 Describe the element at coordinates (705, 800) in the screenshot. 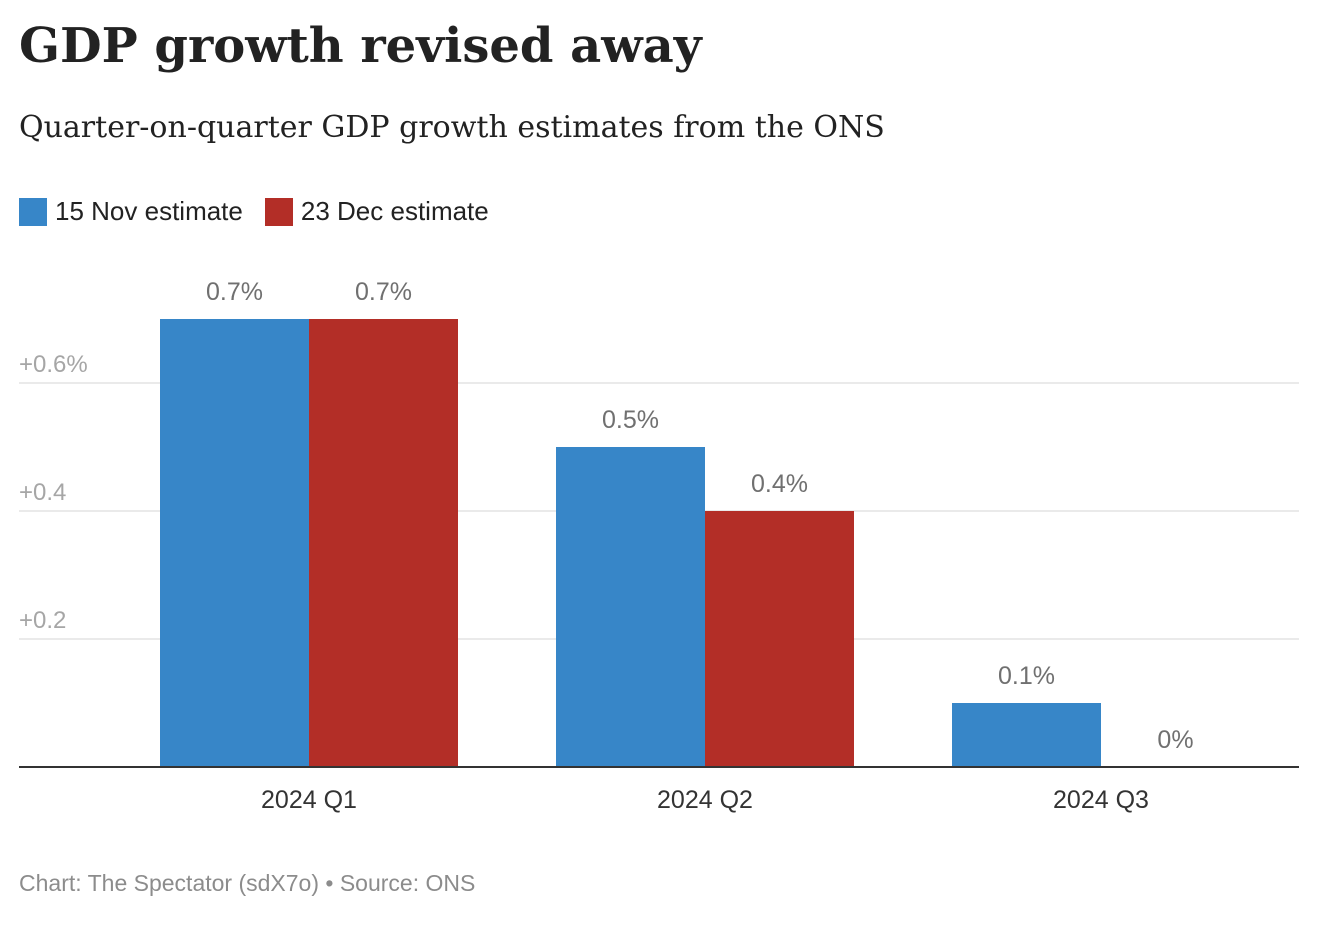

I see `x-tick-label: 2024 Q2` at that location.